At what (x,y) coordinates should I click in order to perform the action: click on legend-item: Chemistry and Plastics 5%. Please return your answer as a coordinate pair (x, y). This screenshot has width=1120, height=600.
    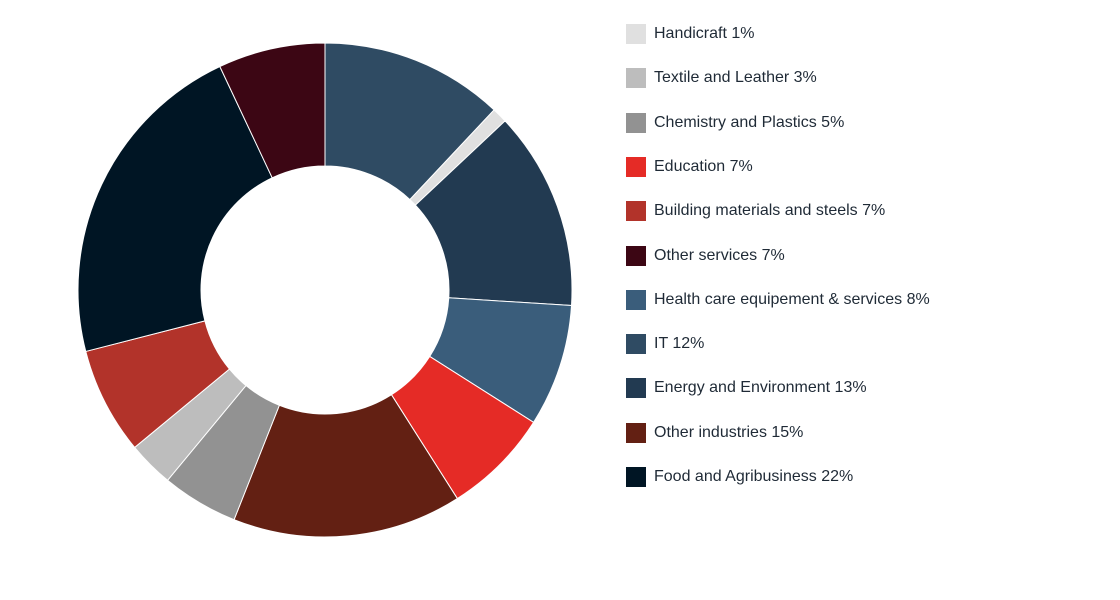
    Looking at the image, I should click on (735, 122).